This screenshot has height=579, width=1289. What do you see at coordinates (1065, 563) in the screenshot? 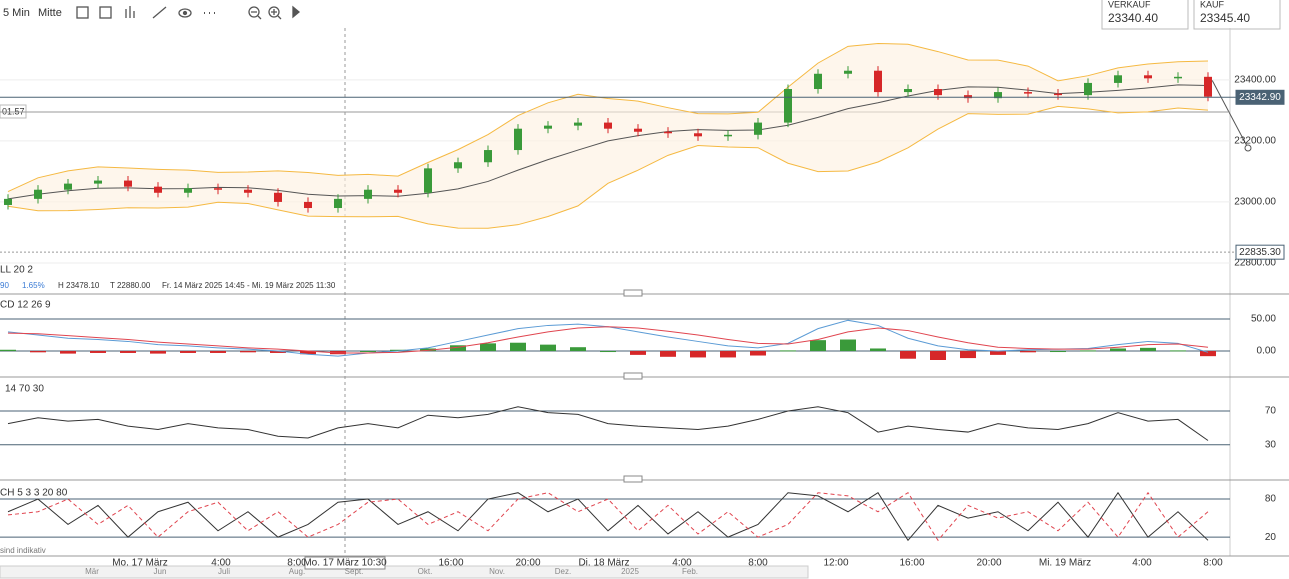
I see `x-tick-label: Mi. 19 März` at bounding box center [1065, 563].